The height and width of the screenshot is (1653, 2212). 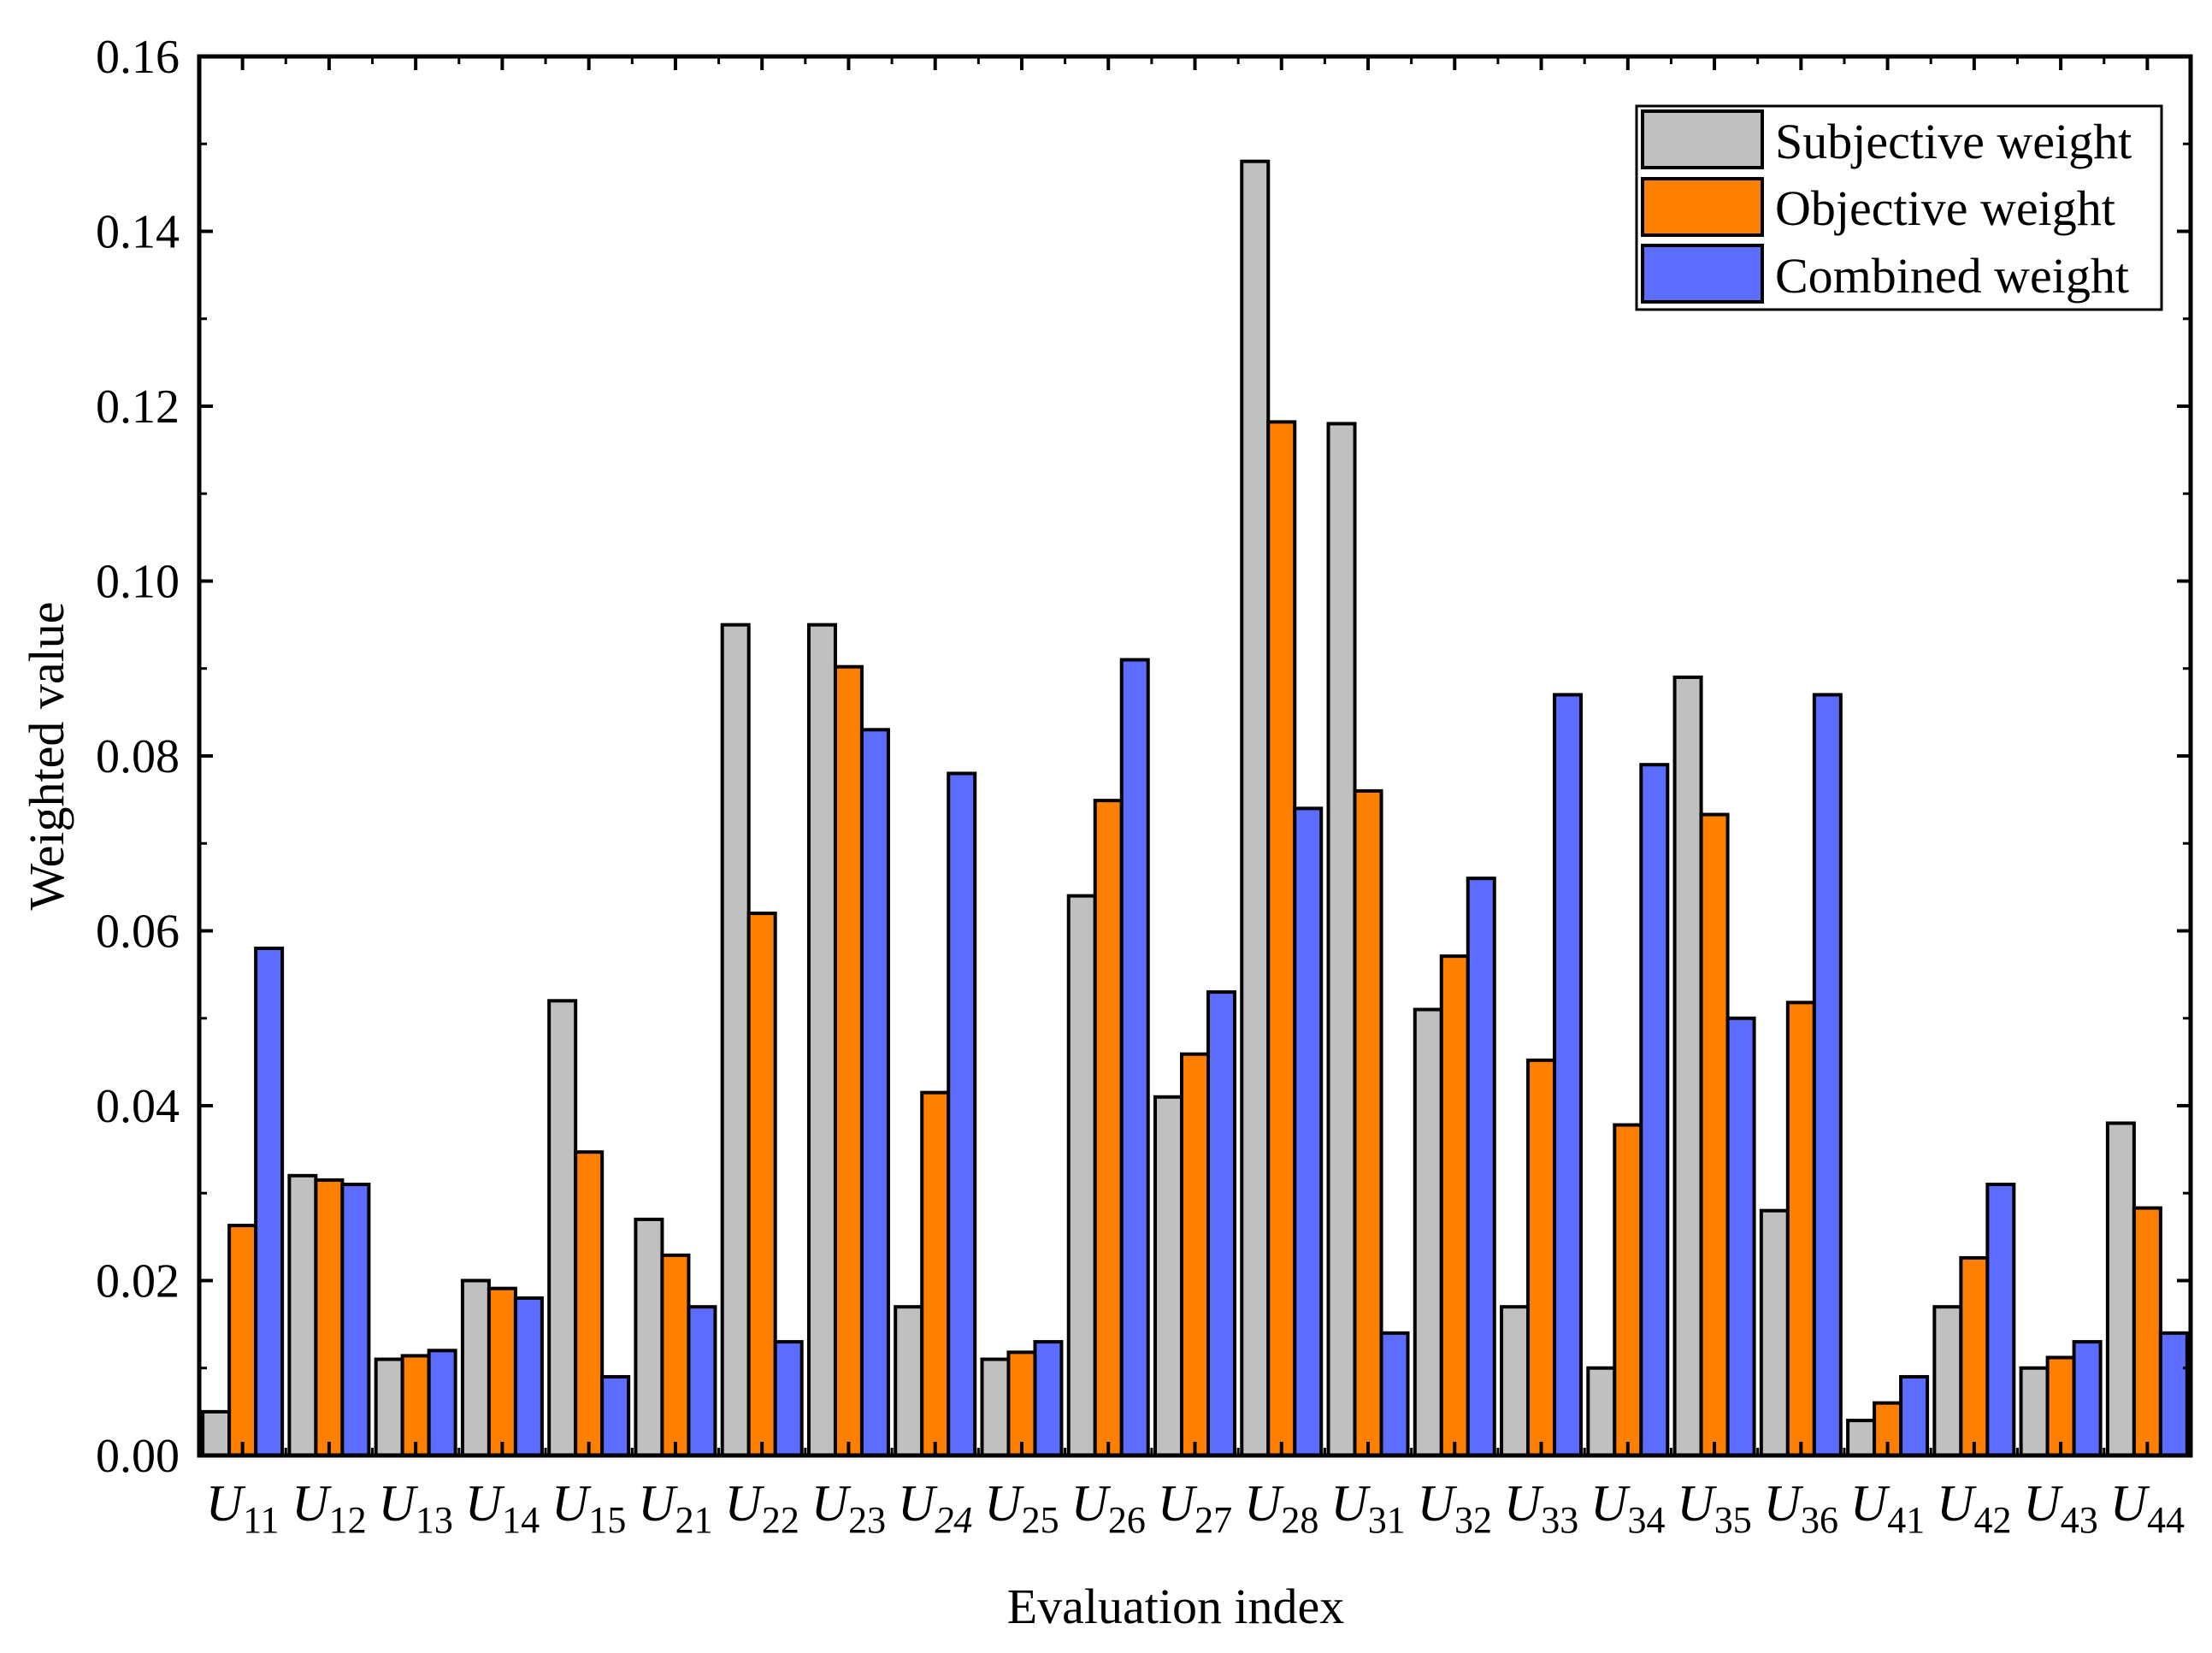 I want to click on y-tick-labels: 0.00 0.02 0.04 0.06 0.08 0.10 0.12 0.14 0.16, so click(x=138, y=757).